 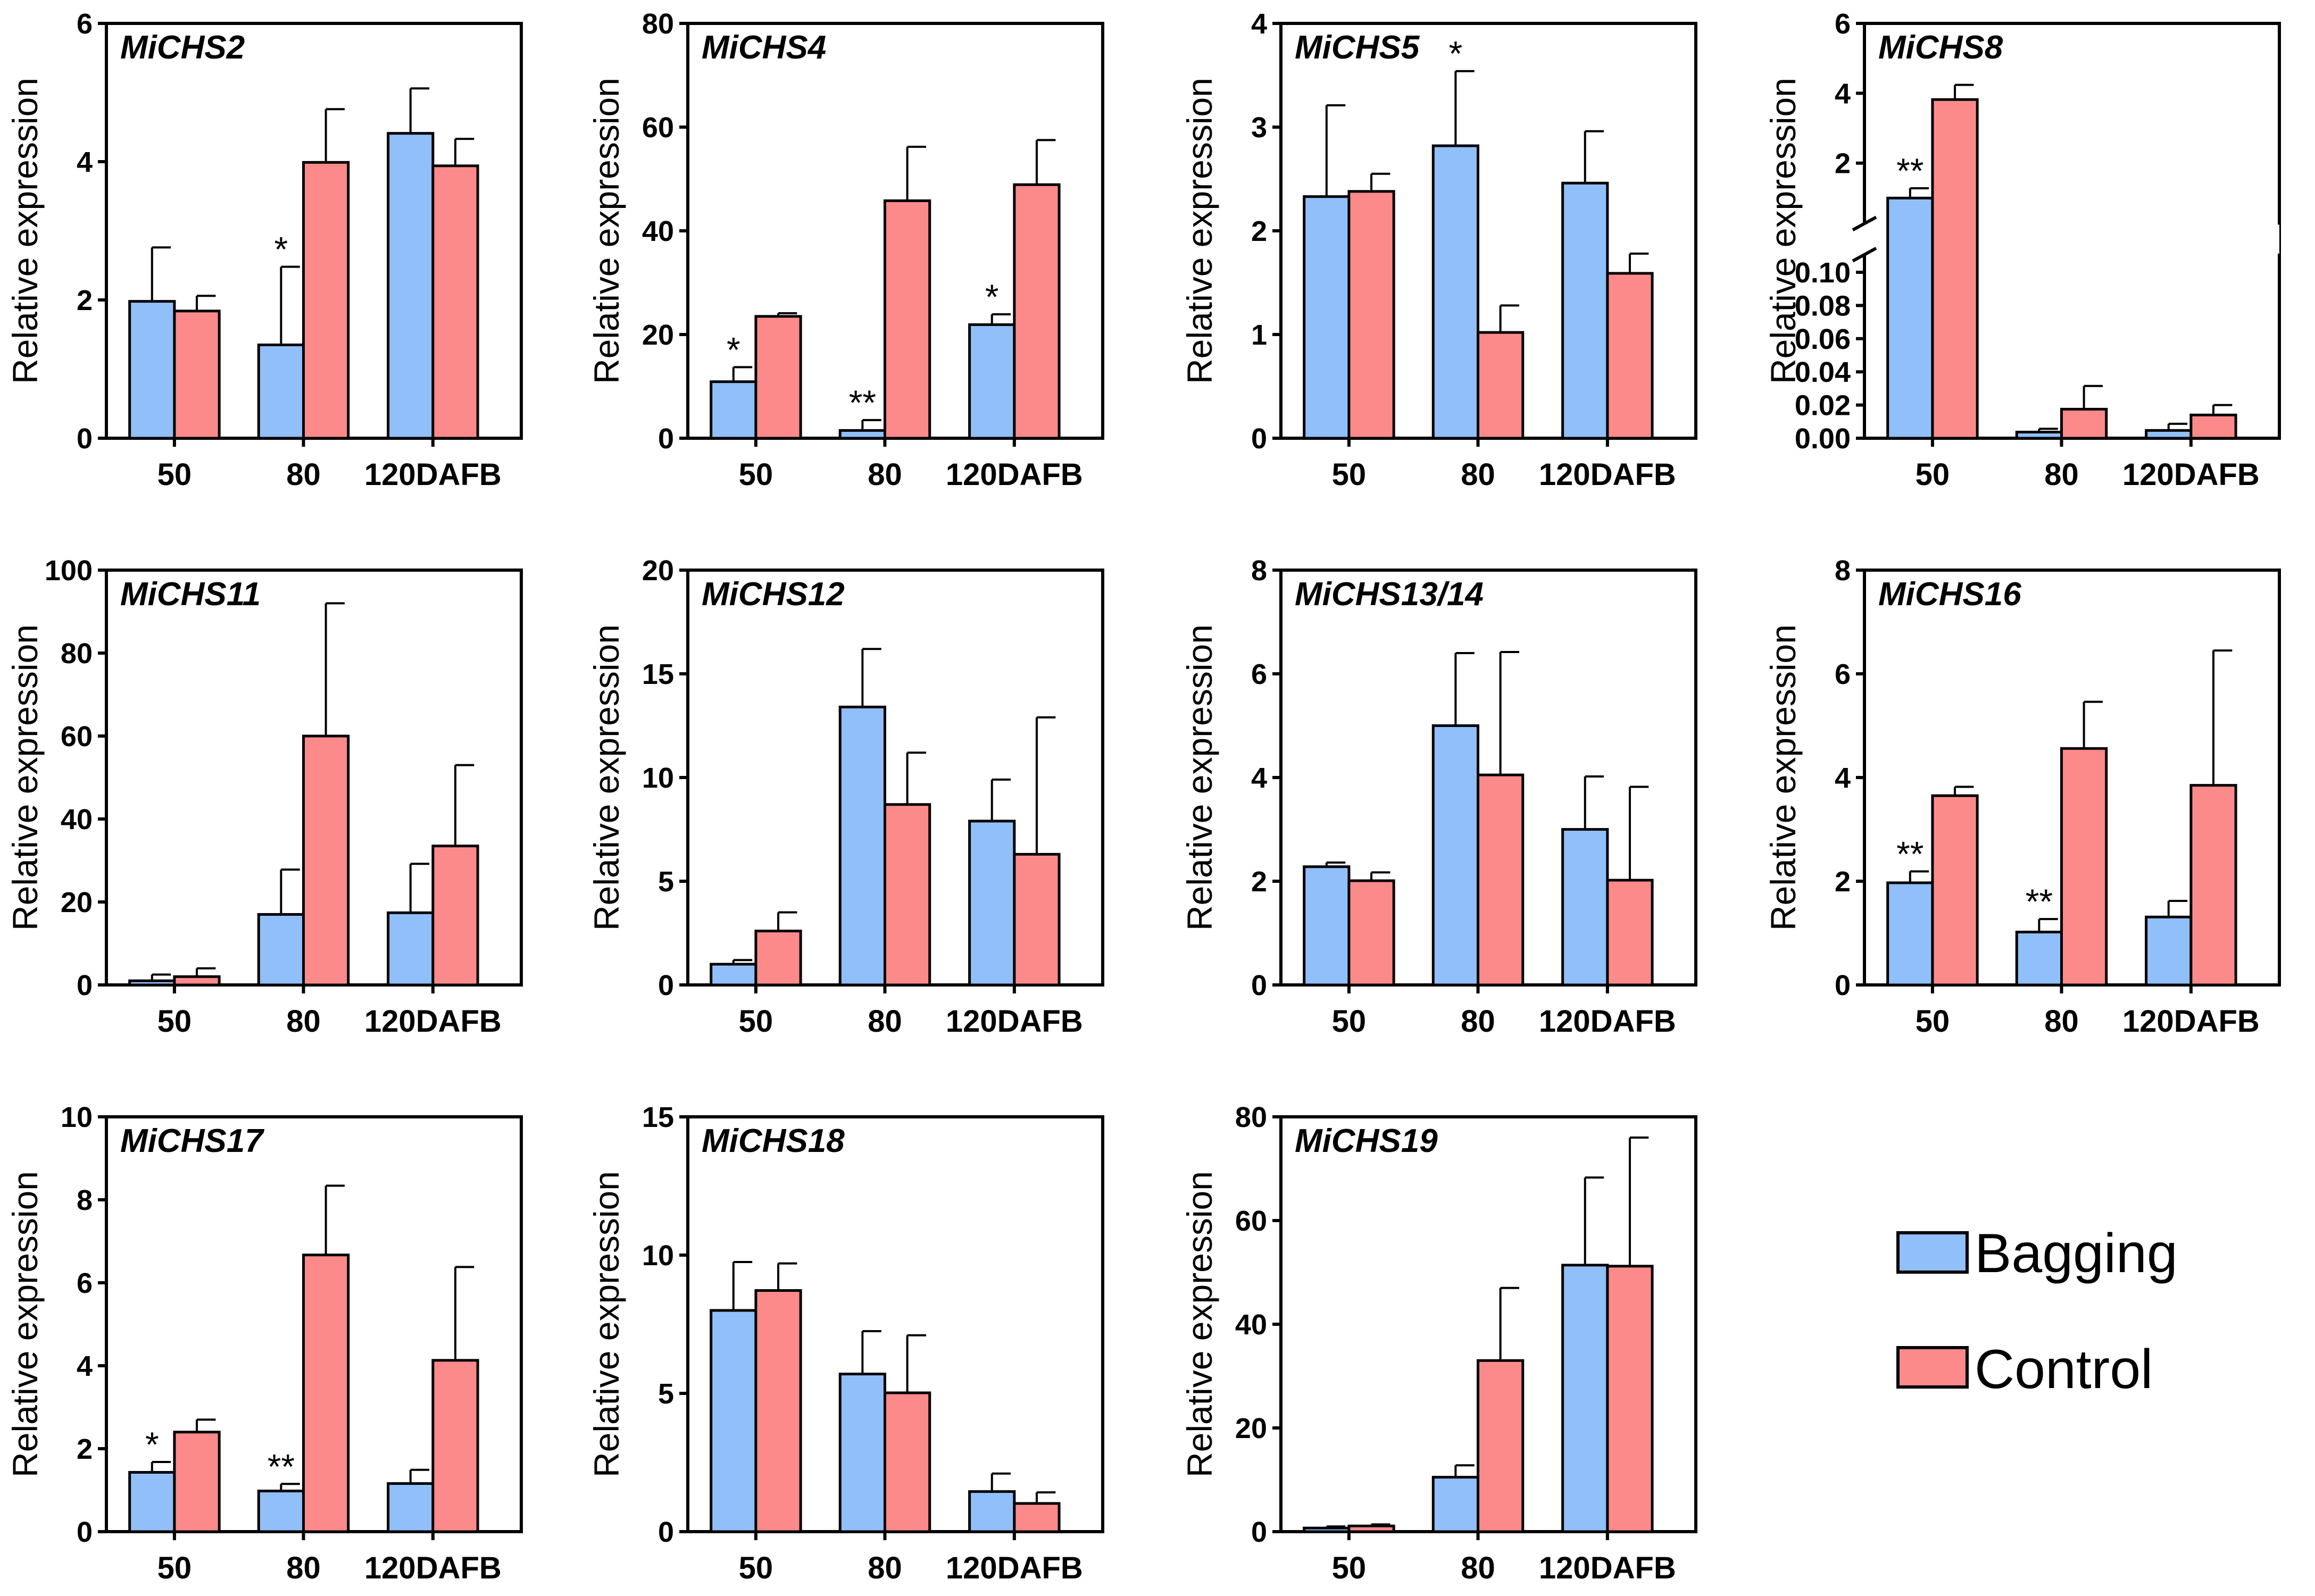 What do you see at coordinates (774, 594) in the screenshot?
I see `panel-title: MiCHS12` at bounding box center [774, 594].